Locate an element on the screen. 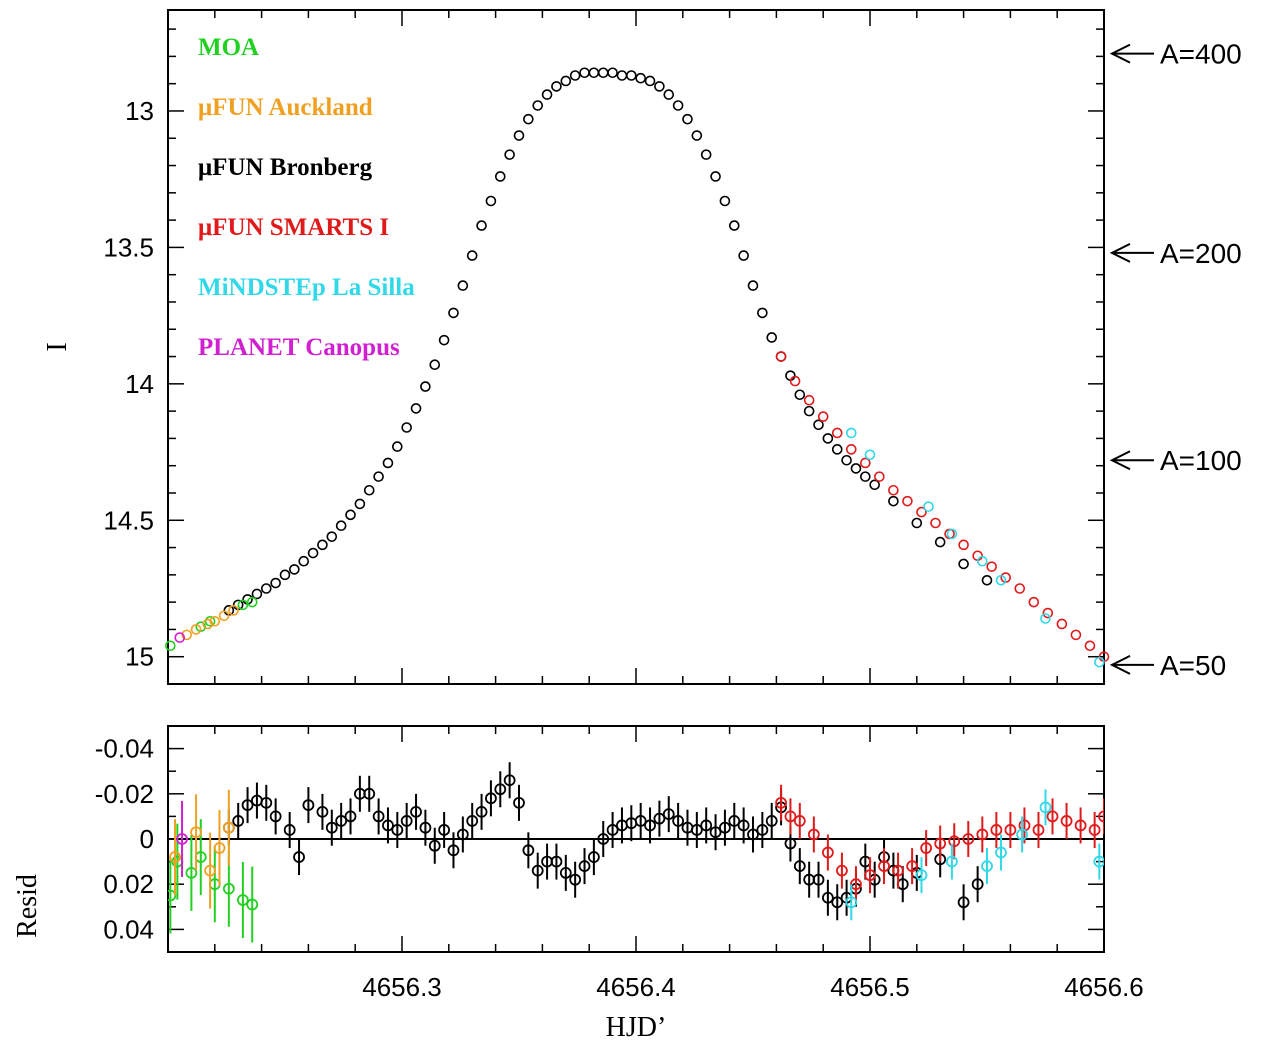 The image size is (1273, 1046). top-y-tick-label: 14 is located at coordinates (139, 384).